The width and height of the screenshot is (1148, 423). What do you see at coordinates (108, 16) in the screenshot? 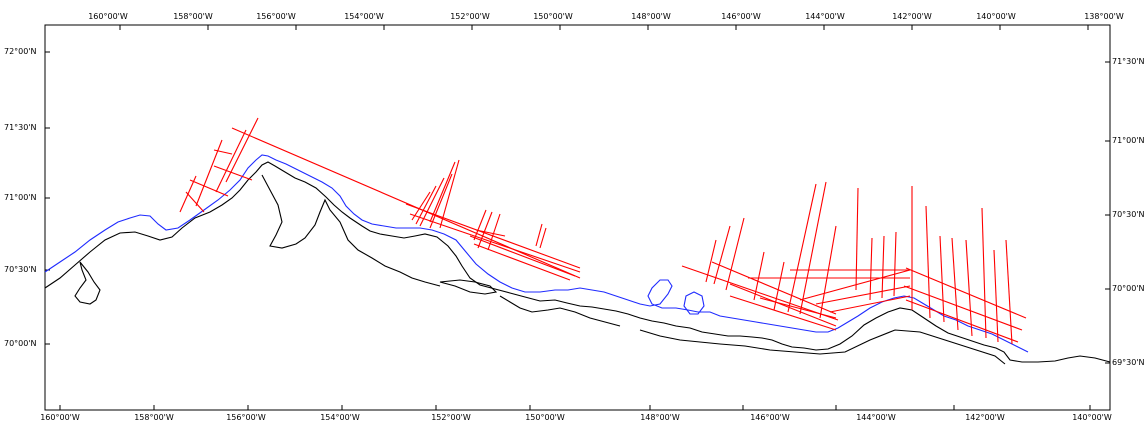
I see `top-axis-label: 160°00'W` at bounding box center [108, 16].